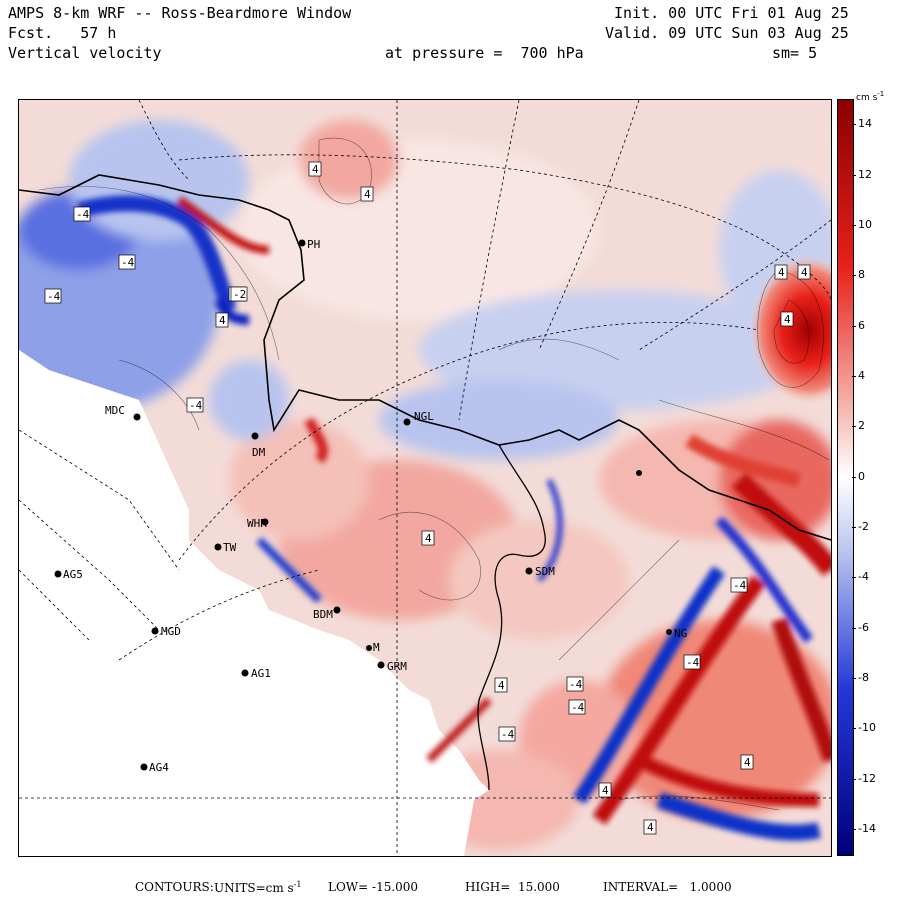  What do you see at coordinates (230, 547) in the screenshot?
I see `svg-text: TW` at bounding box center [230, 547].